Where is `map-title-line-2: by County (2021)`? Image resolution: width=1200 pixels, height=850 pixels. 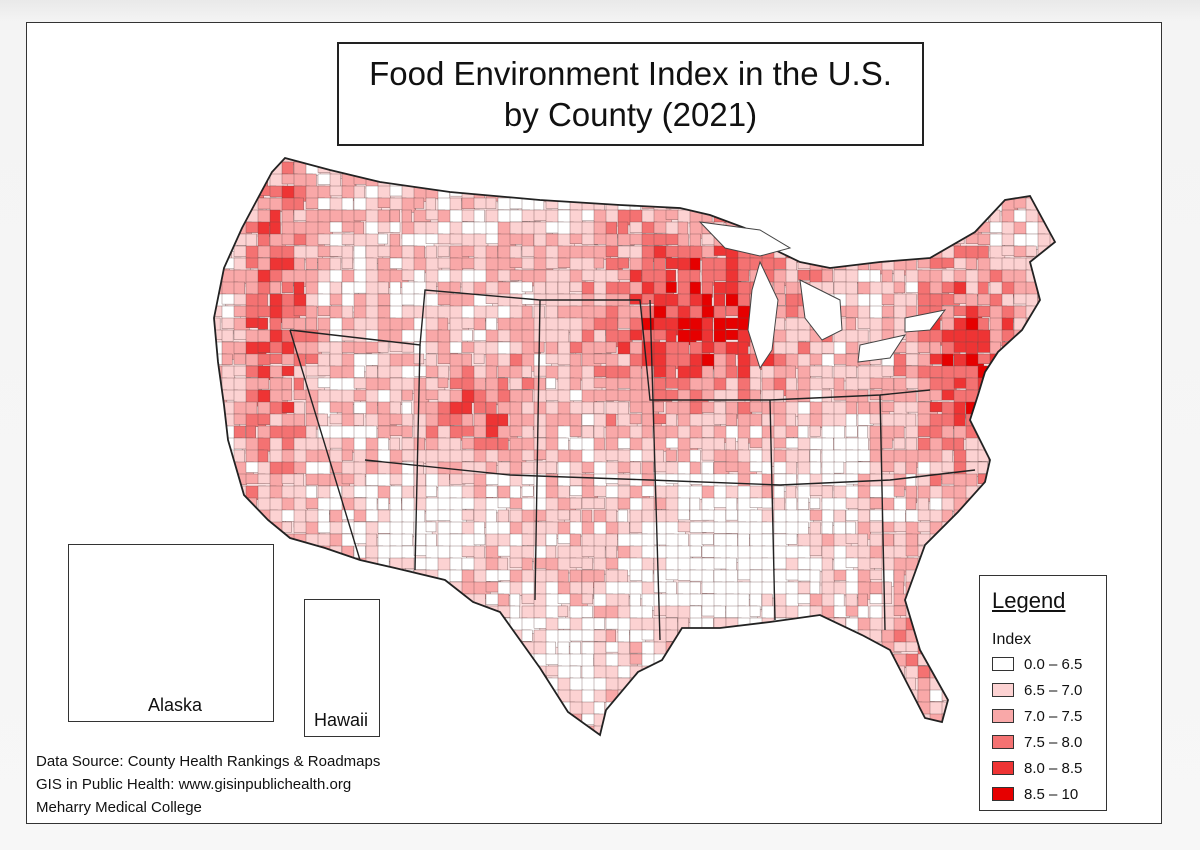
map-title-line-2: by County (2021) is located at coordinates (630, 114).